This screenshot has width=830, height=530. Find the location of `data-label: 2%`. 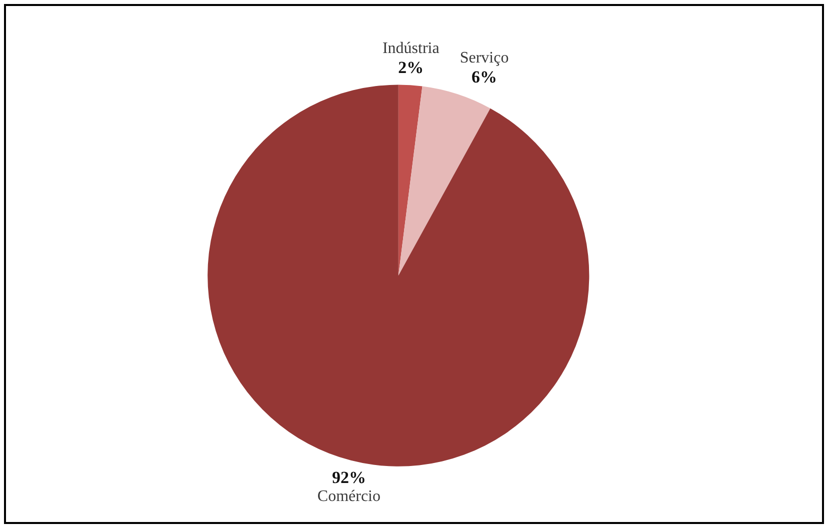

data-label: 2% is located at coordinates (411, 68).